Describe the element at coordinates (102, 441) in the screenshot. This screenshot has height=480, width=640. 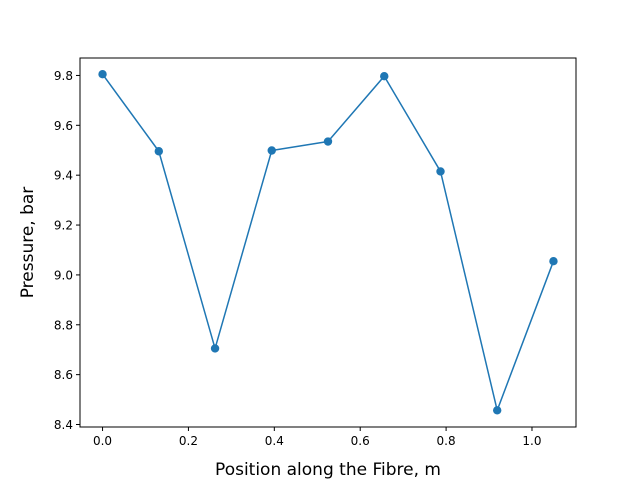
I see `x-tick-label: 0.0` at that location.